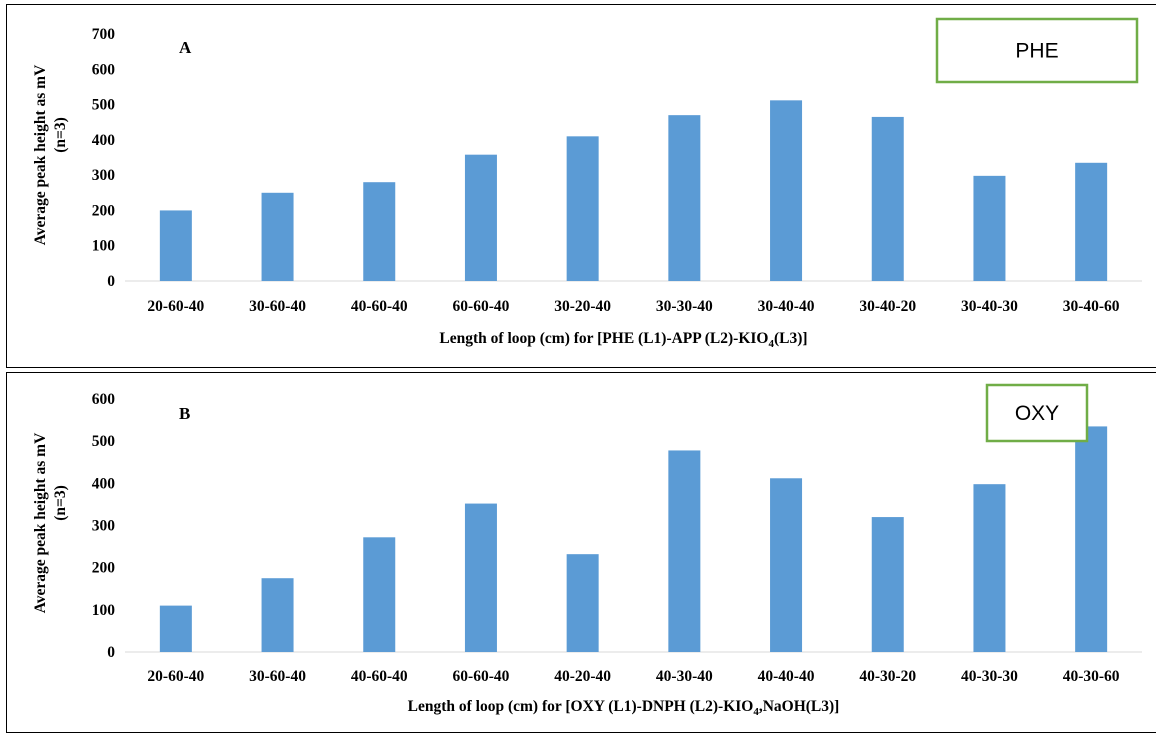 Image resolution: width=1156 pixels, height=738 pixels. I want to click on label-box-text-b: OXY, so click(1037, 413).